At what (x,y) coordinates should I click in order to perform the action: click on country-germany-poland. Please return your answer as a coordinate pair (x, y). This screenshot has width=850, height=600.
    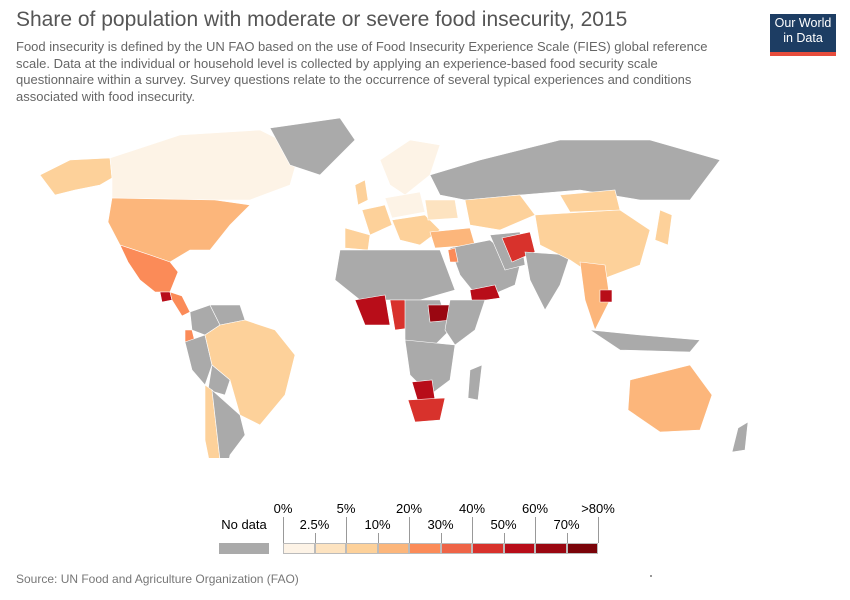
    Looking at the image, I should click on (405, 205).